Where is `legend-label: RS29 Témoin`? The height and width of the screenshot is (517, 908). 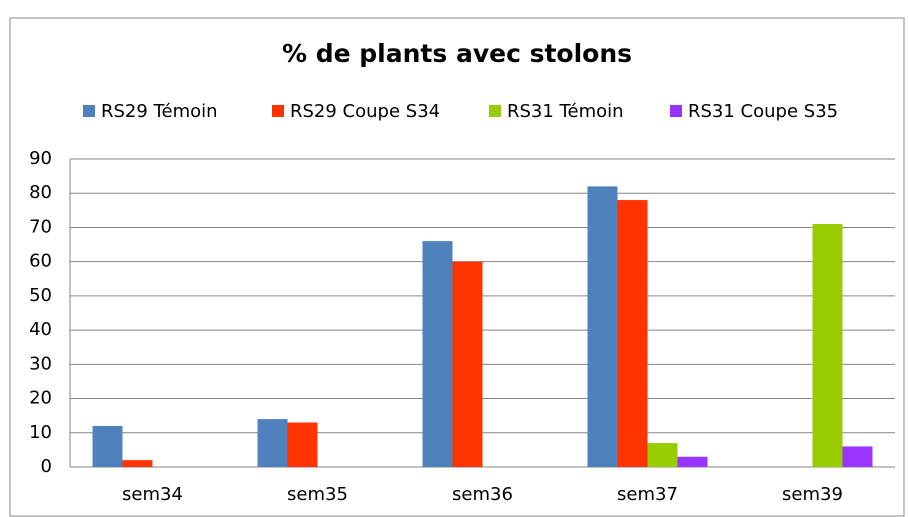 legend-label: RS29 Témoin is located at coordinates (159, 111).